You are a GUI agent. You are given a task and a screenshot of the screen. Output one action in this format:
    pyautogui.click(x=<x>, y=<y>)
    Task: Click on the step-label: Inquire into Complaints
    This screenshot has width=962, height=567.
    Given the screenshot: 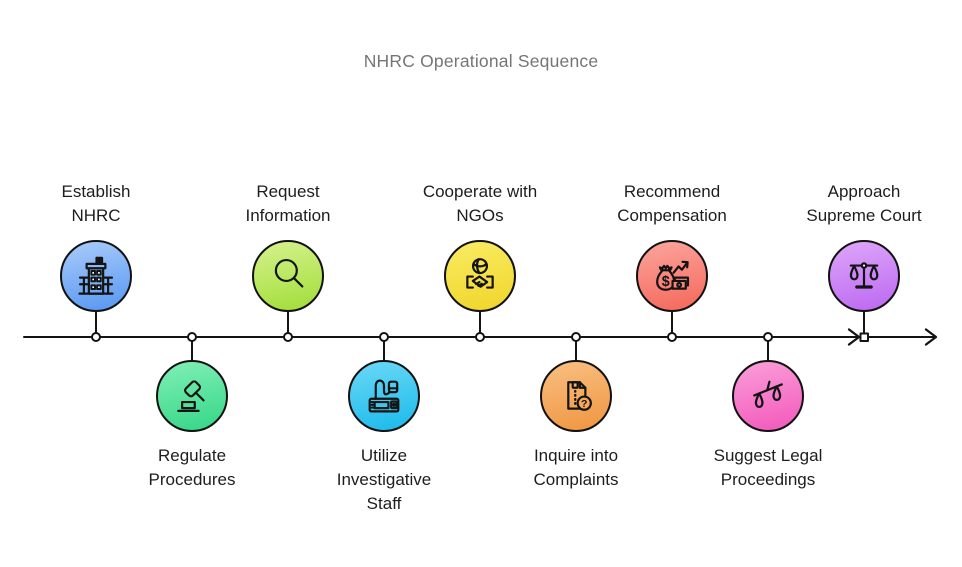 What is the action you would take?
    pyautogui.click(x=576, y=468)
    